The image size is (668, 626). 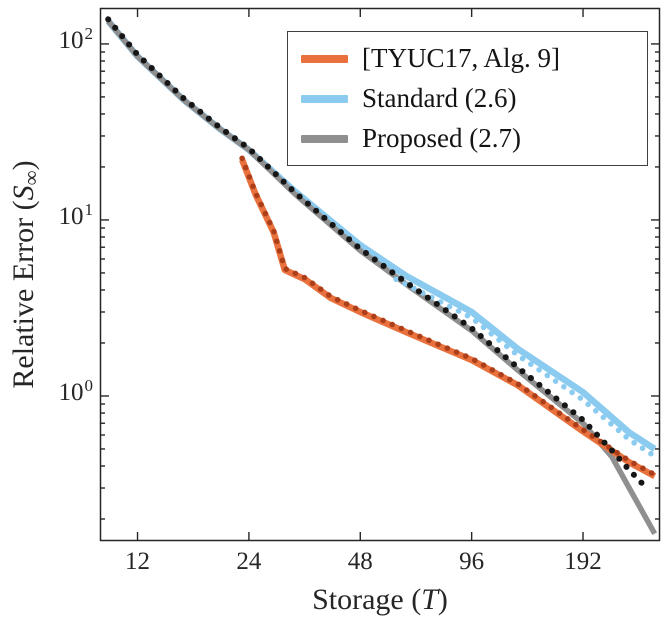 What do you see at coordinates (367, 599) in the screenshot?
I see `x-axis-label-pre: Storage (` at bounding box center [367, 599].